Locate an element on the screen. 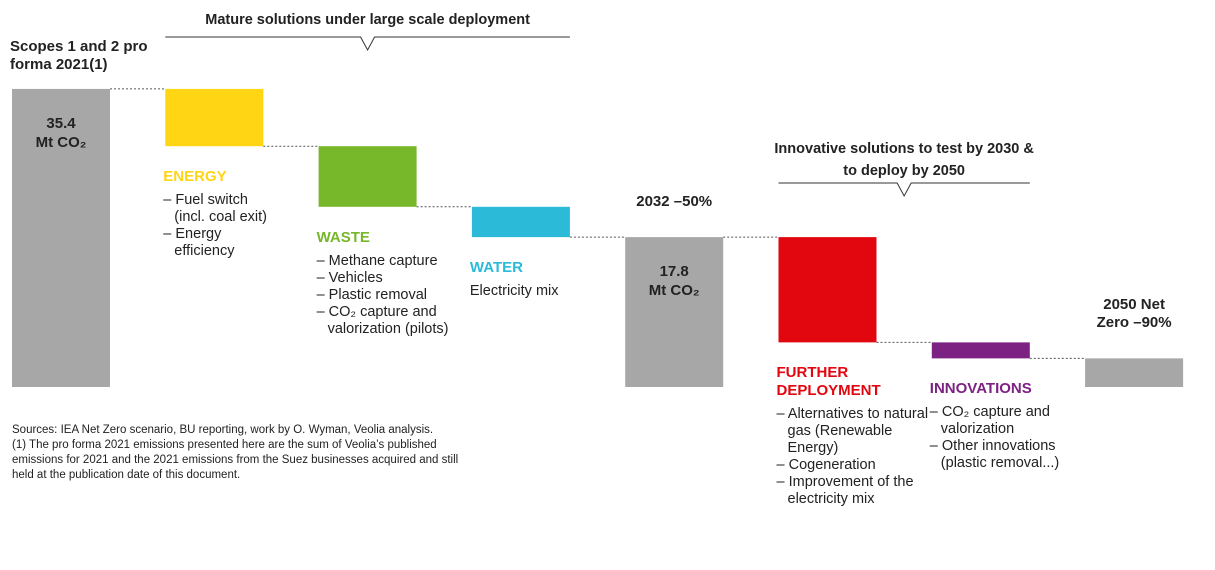 The width and height of the screenshot is (1215, 570). note: – Cogeneration is located at coordinates (826, 465).